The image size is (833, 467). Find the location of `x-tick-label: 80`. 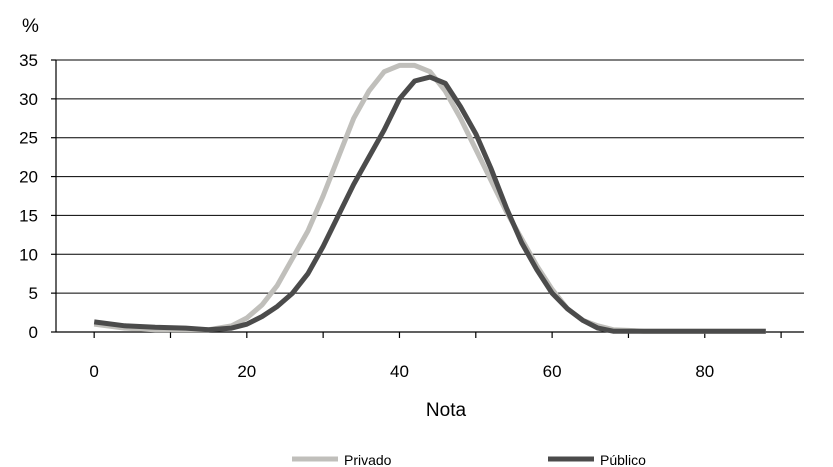

x-tick-label: 80 is located at coordinates (704, 371).